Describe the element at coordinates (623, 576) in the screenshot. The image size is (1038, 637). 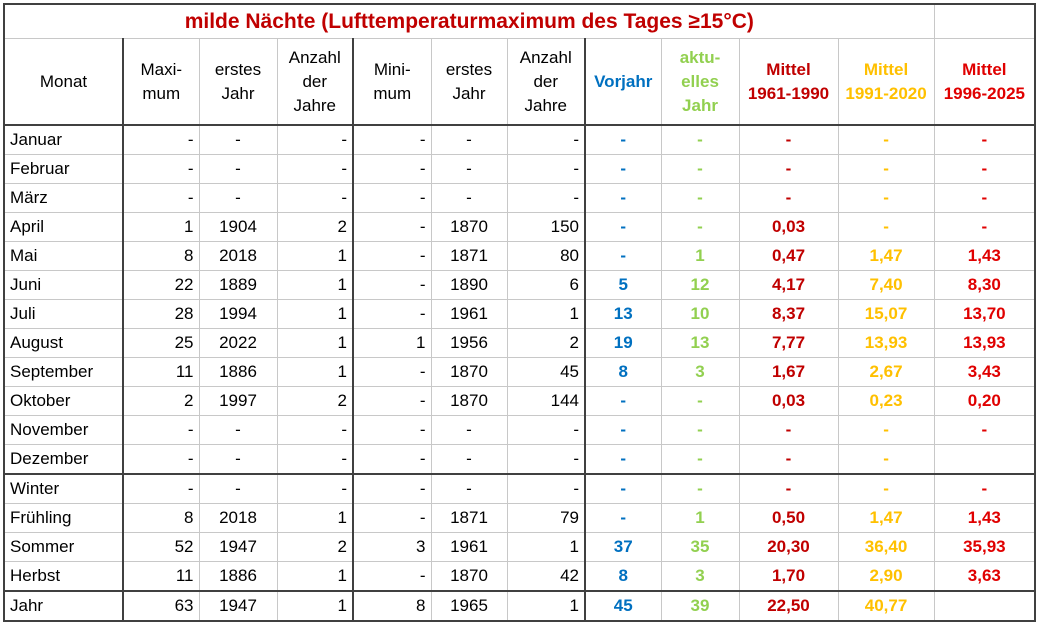
I see `cell-vorjahr: 8` at that location.